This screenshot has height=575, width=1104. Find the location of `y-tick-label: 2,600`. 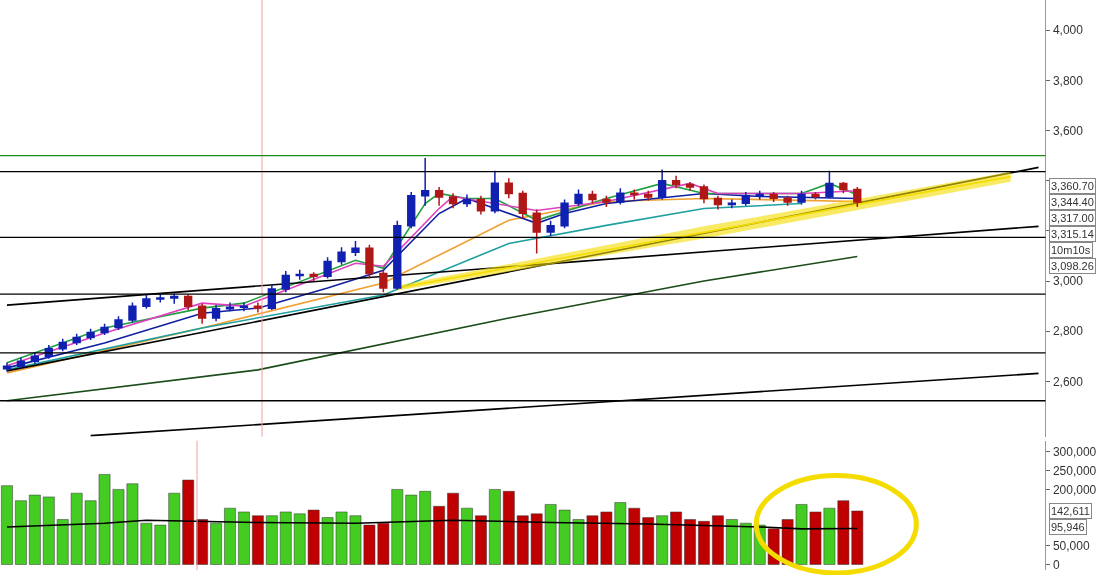

y-tick-label: 2,600 is located at coordinates (1068, 381).